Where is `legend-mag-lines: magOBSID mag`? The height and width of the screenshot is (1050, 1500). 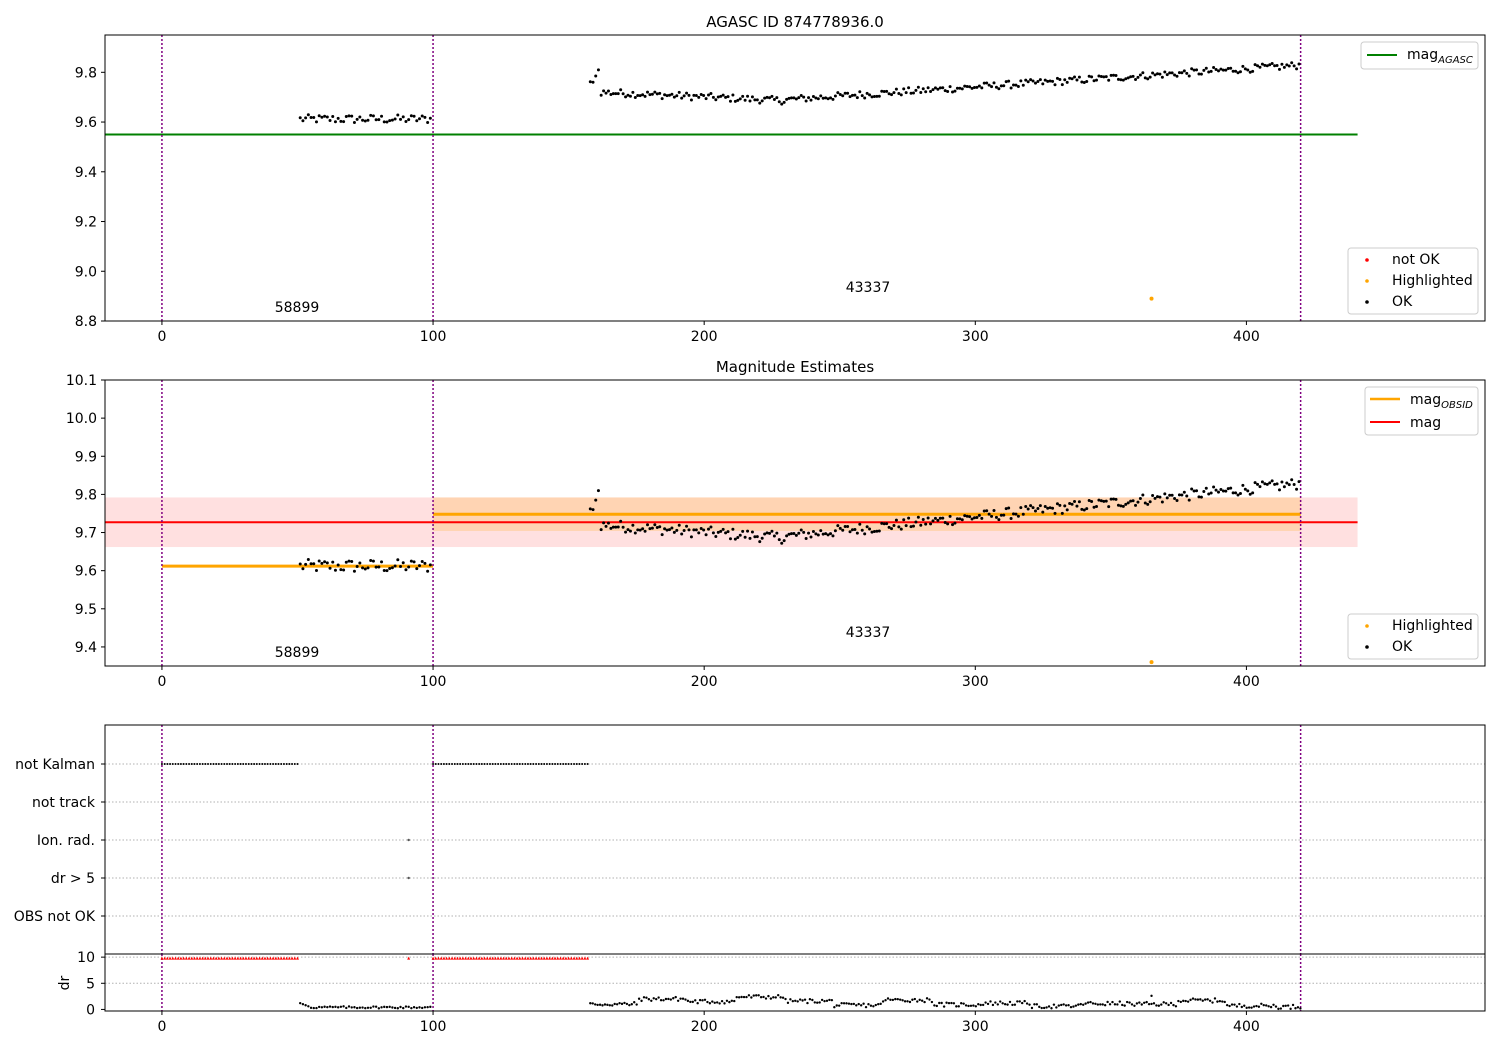 legend-mag-lines: magOBSID mag is located at coordinates (1421, 411).